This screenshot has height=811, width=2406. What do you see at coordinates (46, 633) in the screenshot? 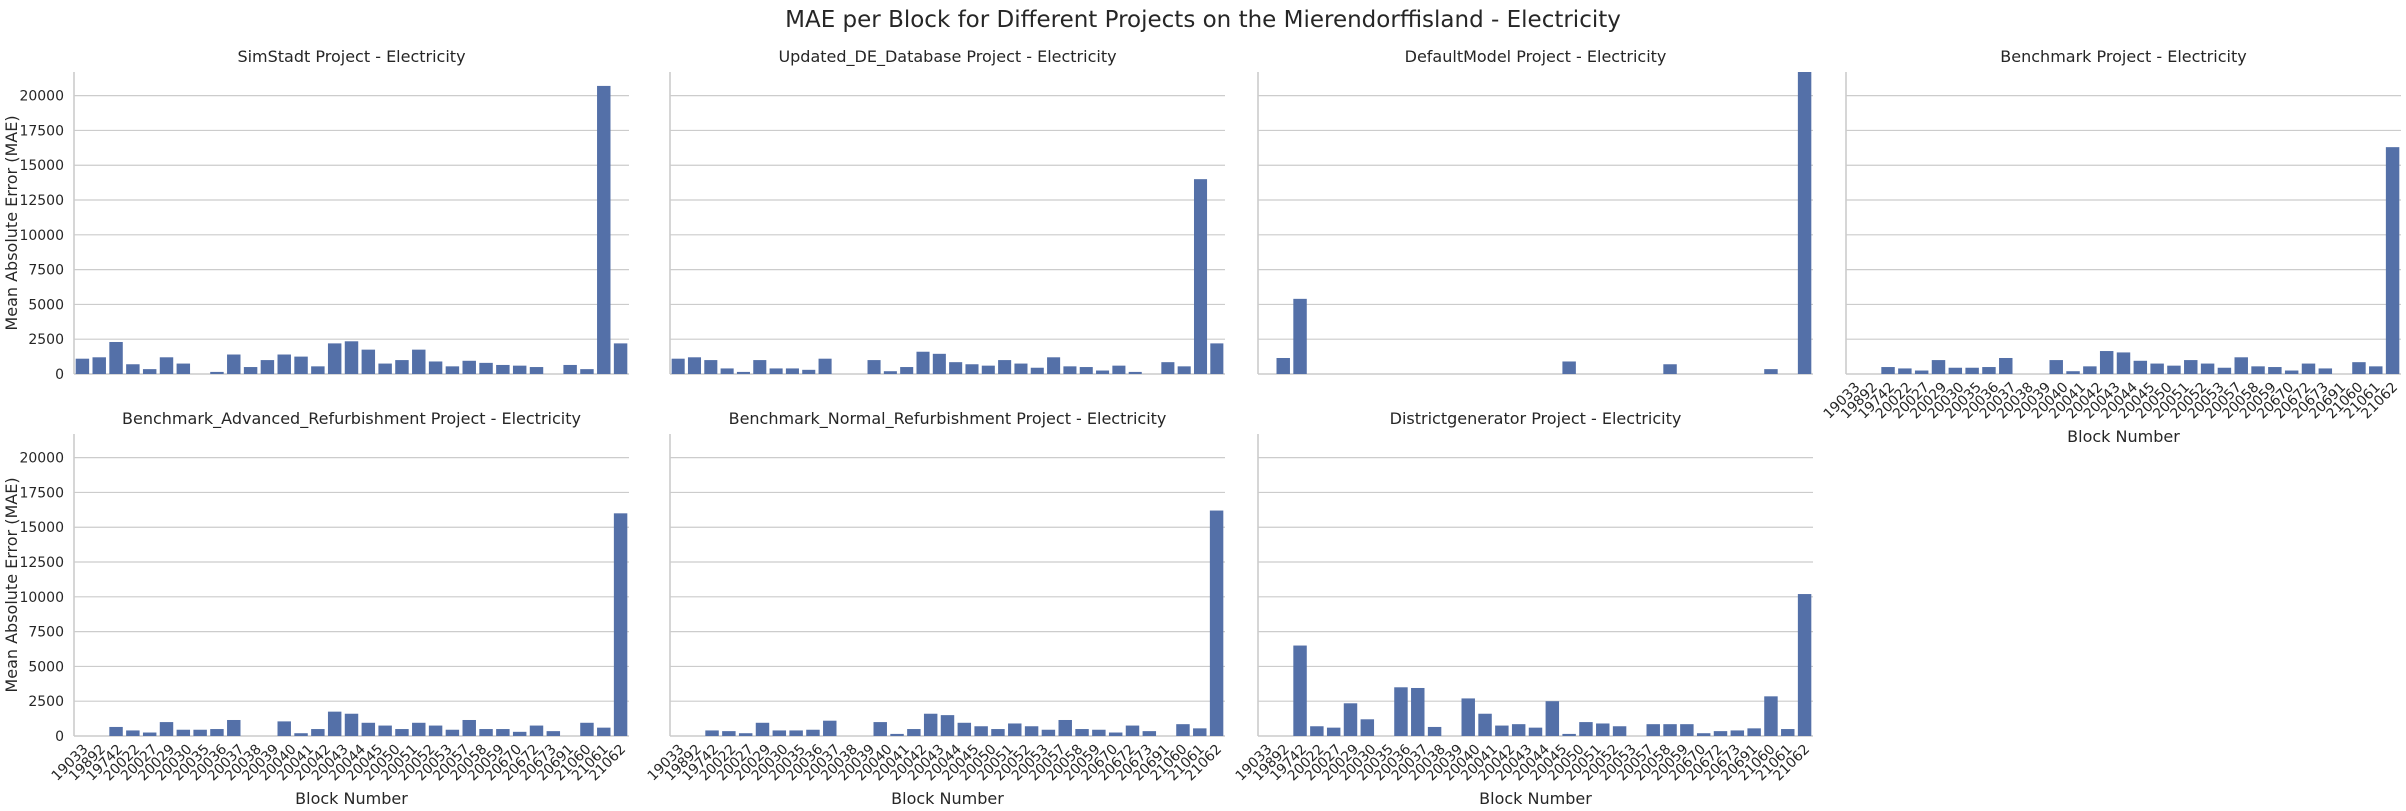
I see `y-tick-label: 7500` at bounding box center [46, 633].